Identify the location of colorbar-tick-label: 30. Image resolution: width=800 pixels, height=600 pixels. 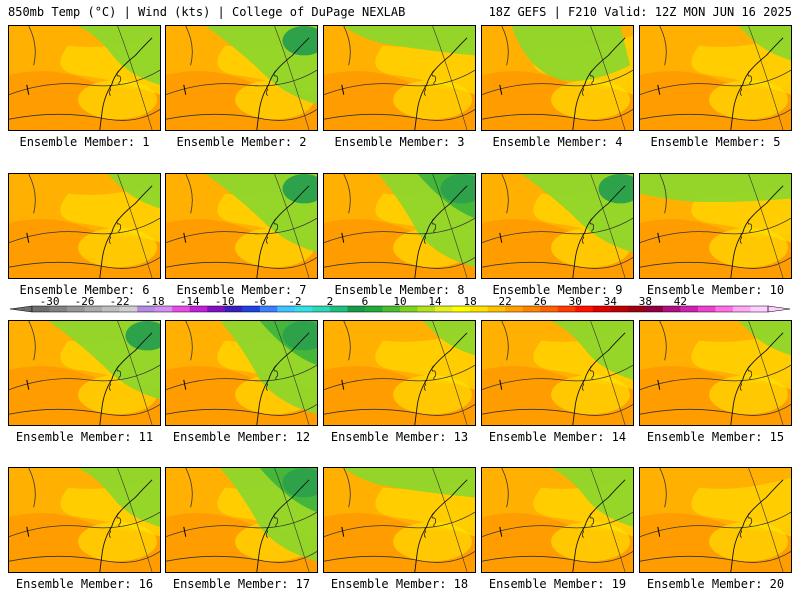
(575, 302).